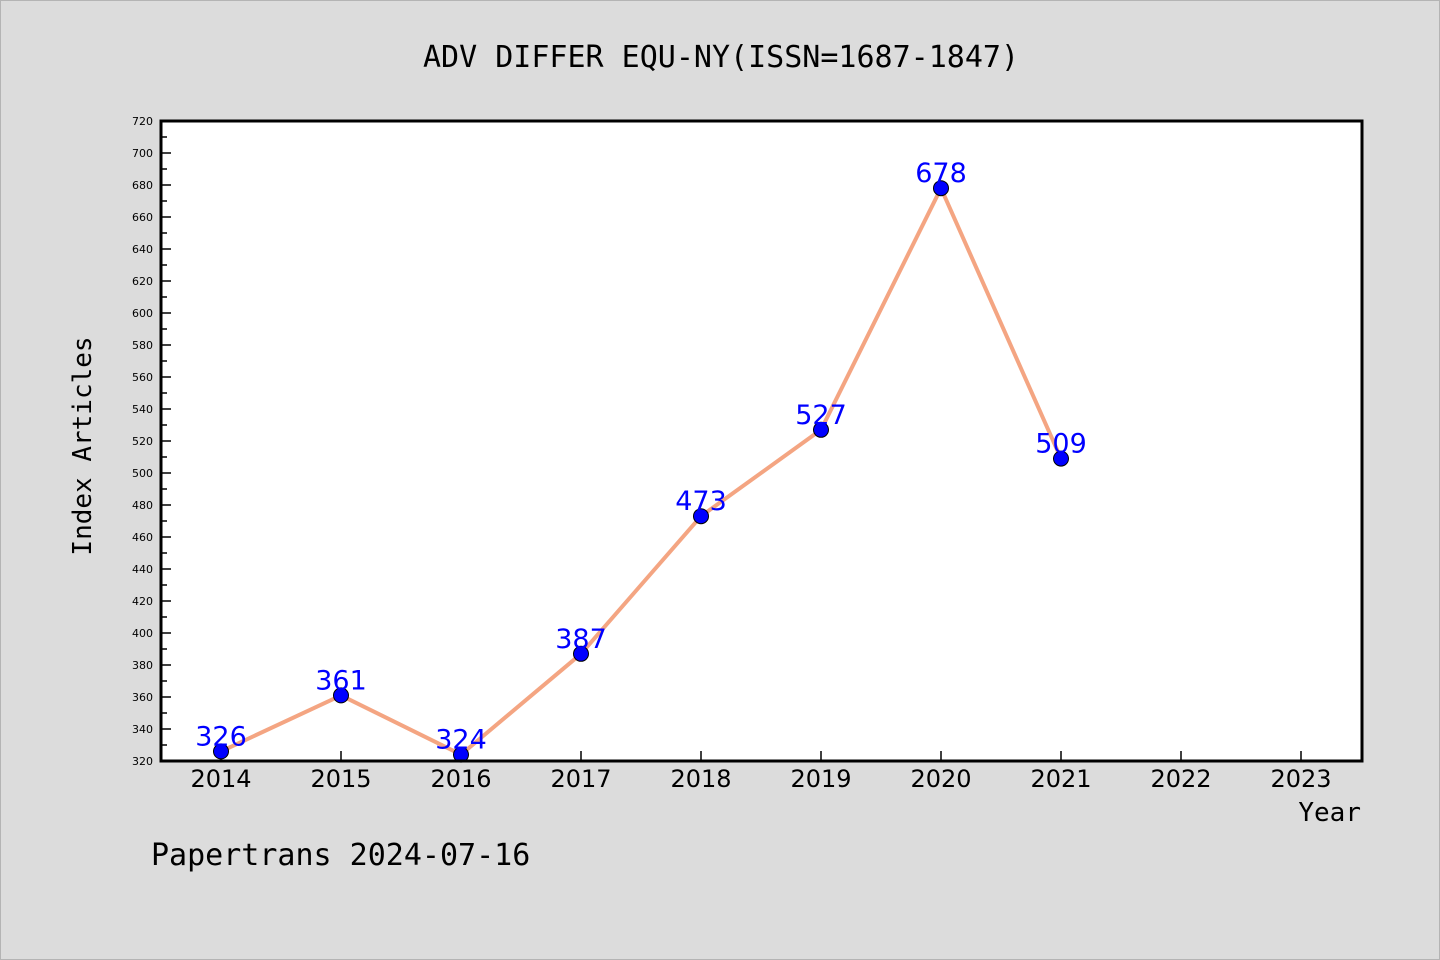 The width and height of the screenshot is (1440, 960). Describe the element at coordinates (142, 665) in the screenshot. I see `y-tick-label: 380` at that location.